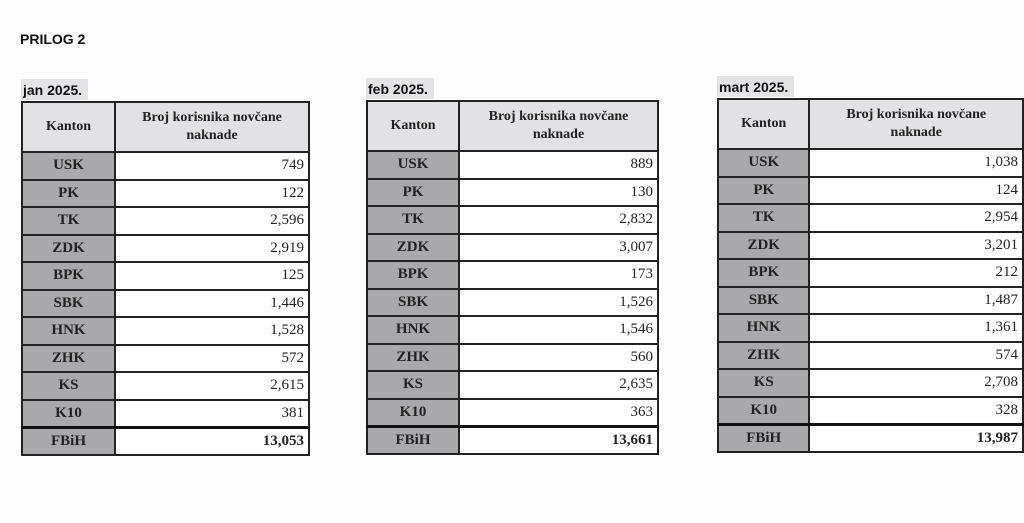 Image resolution: width=1024 pixels, height=523 pixels. I want to click on table-row: ZDK 3,007, so click(512, 247).